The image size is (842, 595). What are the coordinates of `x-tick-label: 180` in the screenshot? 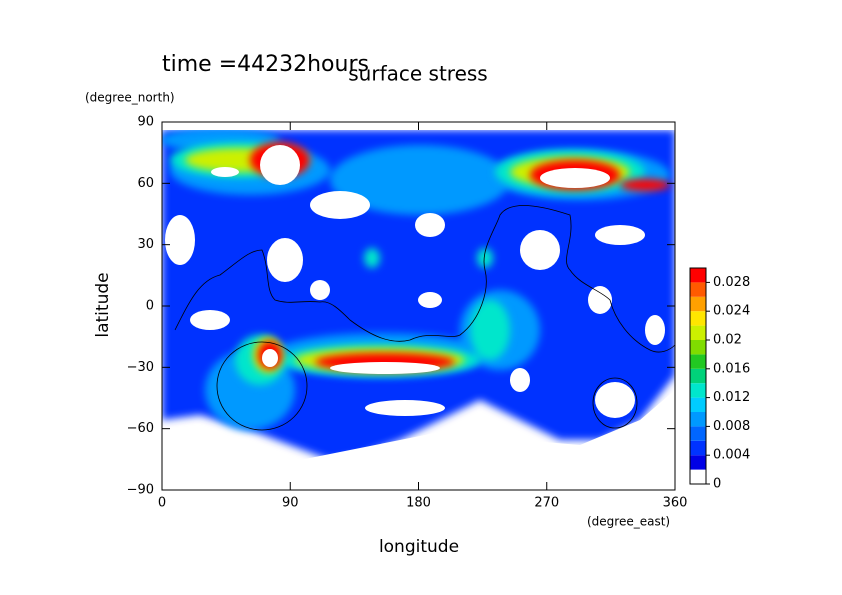 It's located at (418, 503).